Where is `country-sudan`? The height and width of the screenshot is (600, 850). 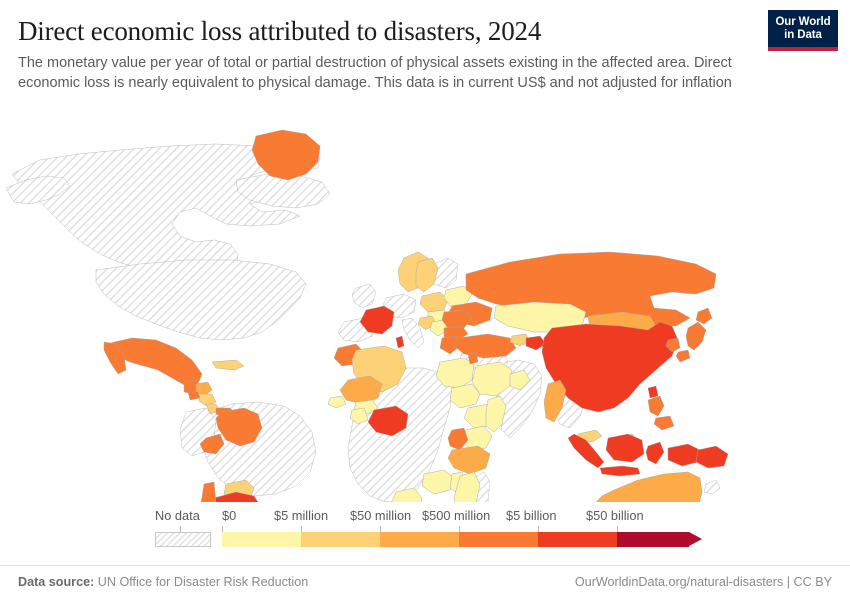
country-sudan is located at coordinates (465, 396).